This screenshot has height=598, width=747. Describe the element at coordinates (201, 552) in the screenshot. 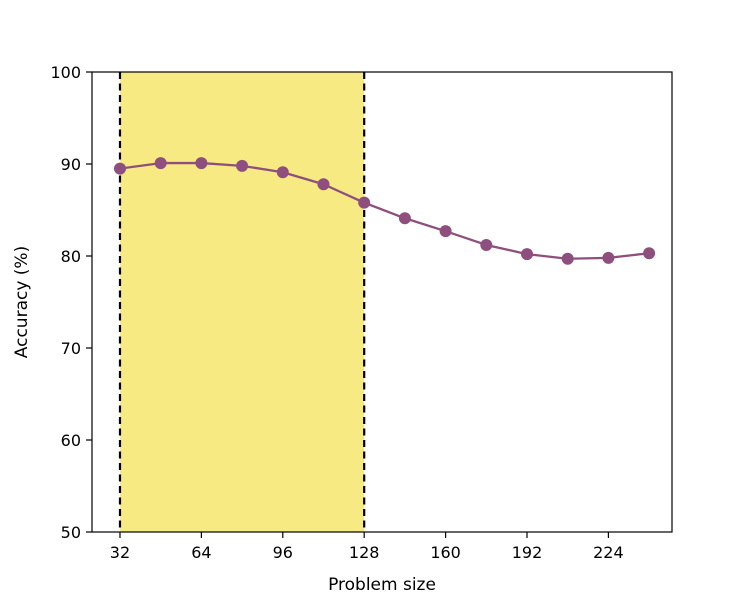

I see `x-tick-label: 64` at that location.